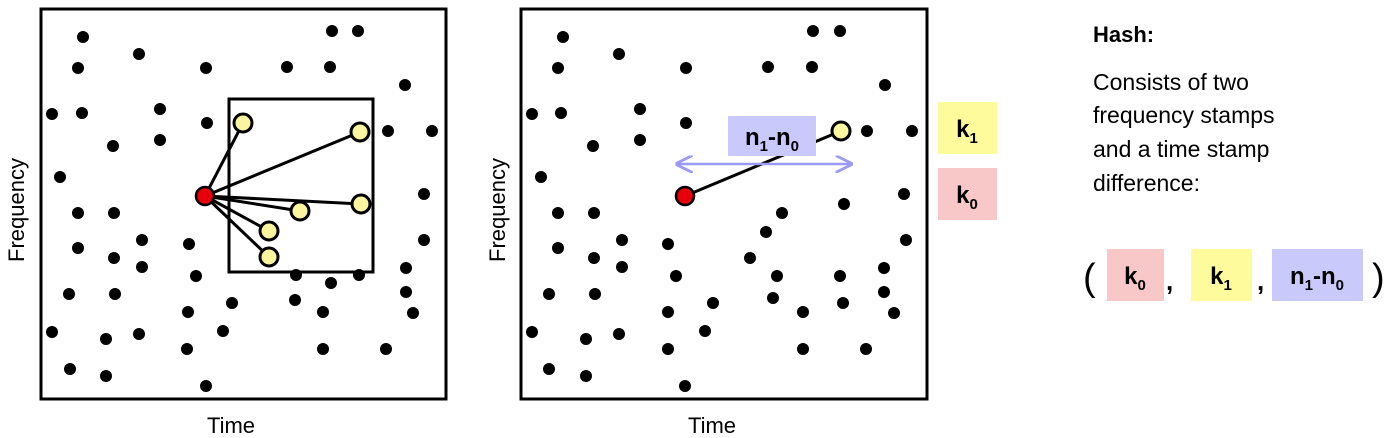  What do you see at coordinates (282, 190) in the screenshot?
I see `pair-lines` at bounding box center [282, 190].